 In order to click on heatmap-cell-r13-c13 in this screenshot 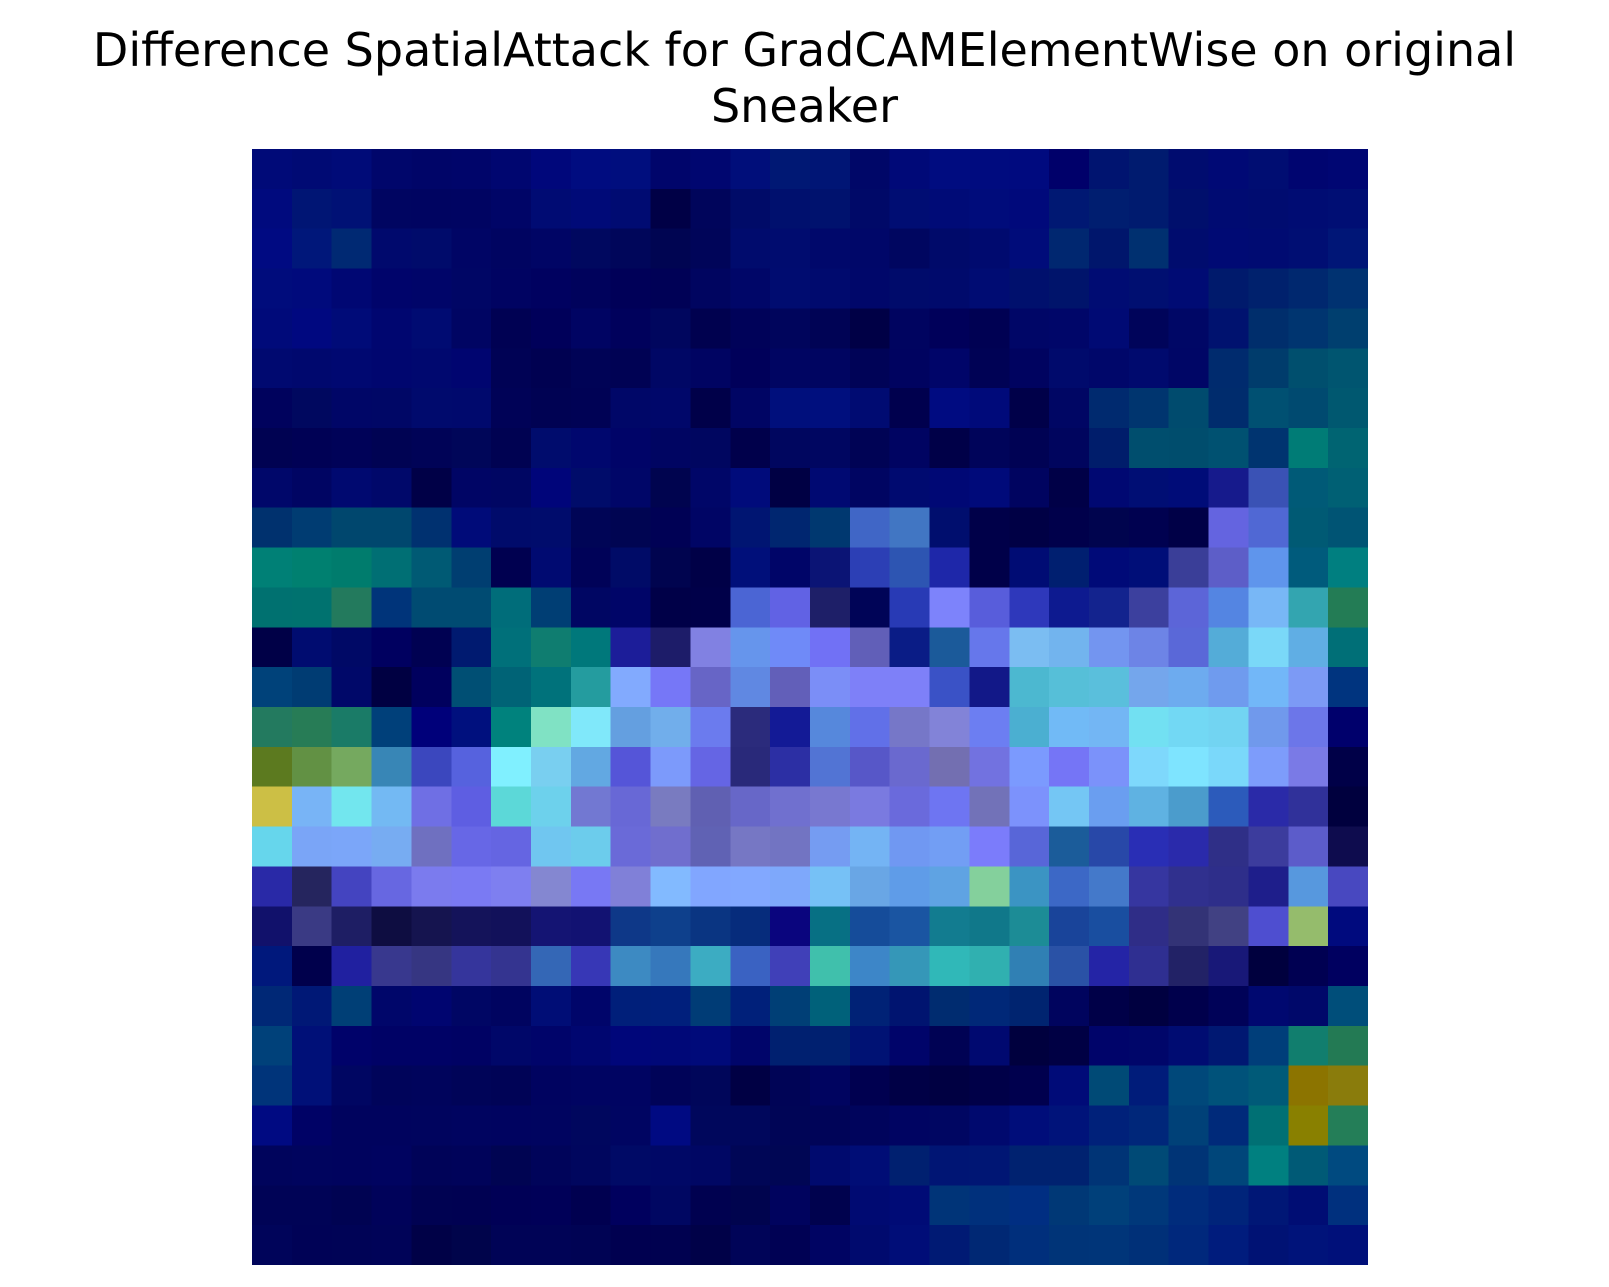, I will do `click(790, 687)`.